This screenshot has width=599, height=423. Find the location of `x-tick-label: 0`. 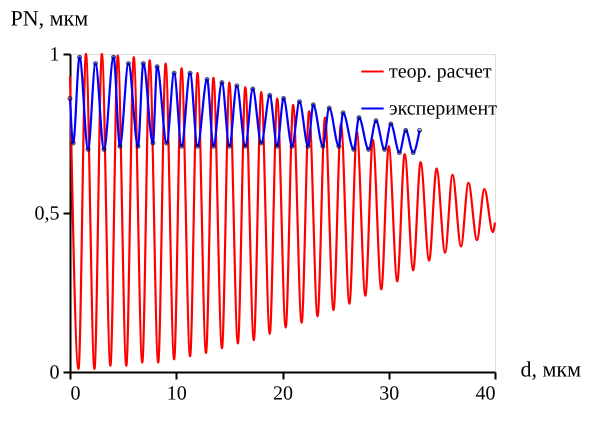

x-tick-label: 0 is located at coordinates (75, 393).